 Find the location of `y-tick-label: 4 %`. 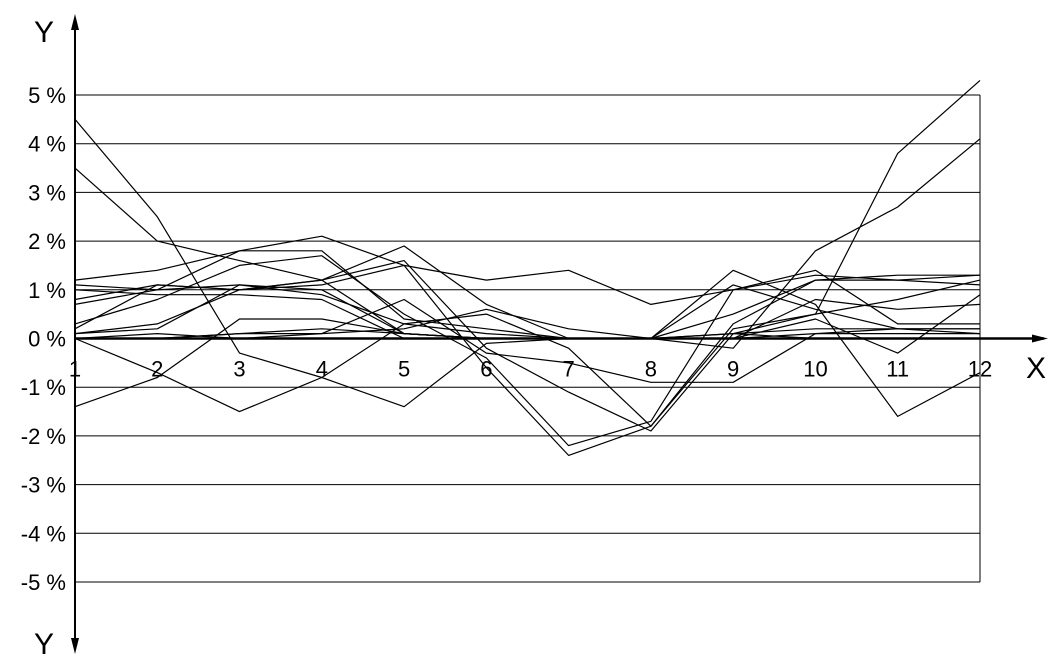

y-tick-label: 4 % is located at coordinates (47, 144).